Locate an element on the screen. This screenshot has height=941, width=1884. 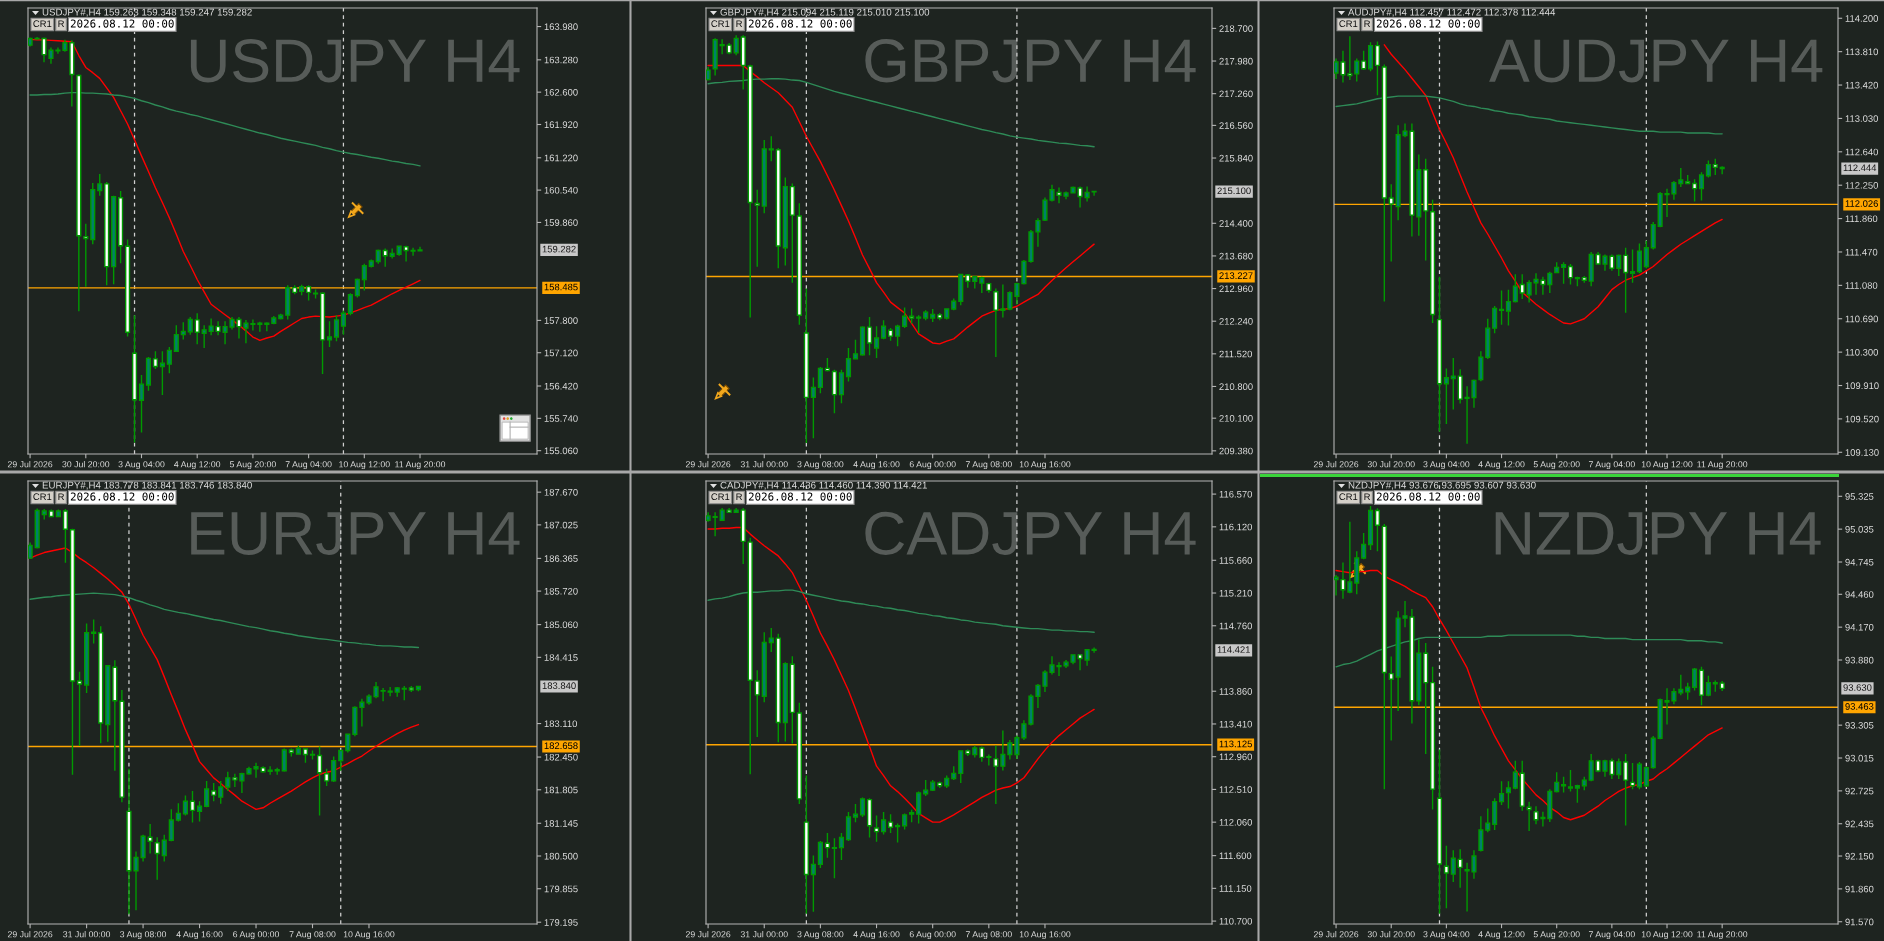
ref-line-label: 112.026 is located at coordinates (1861, 203).